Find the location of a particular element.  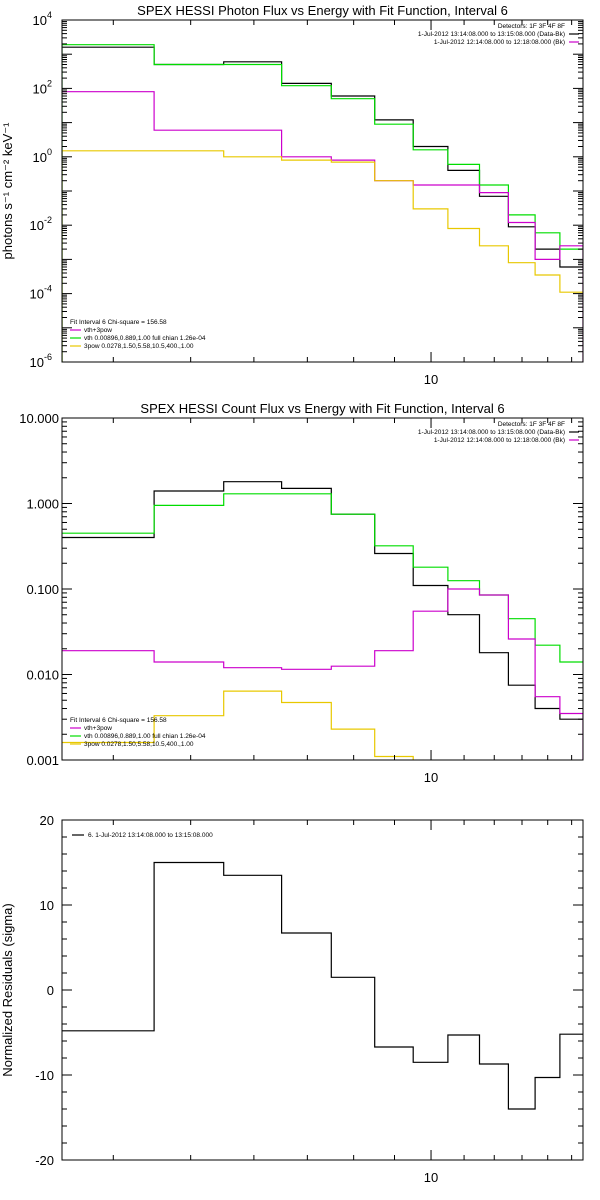

y-tick-label: 10⁰ is located at coordinates (42, 156).